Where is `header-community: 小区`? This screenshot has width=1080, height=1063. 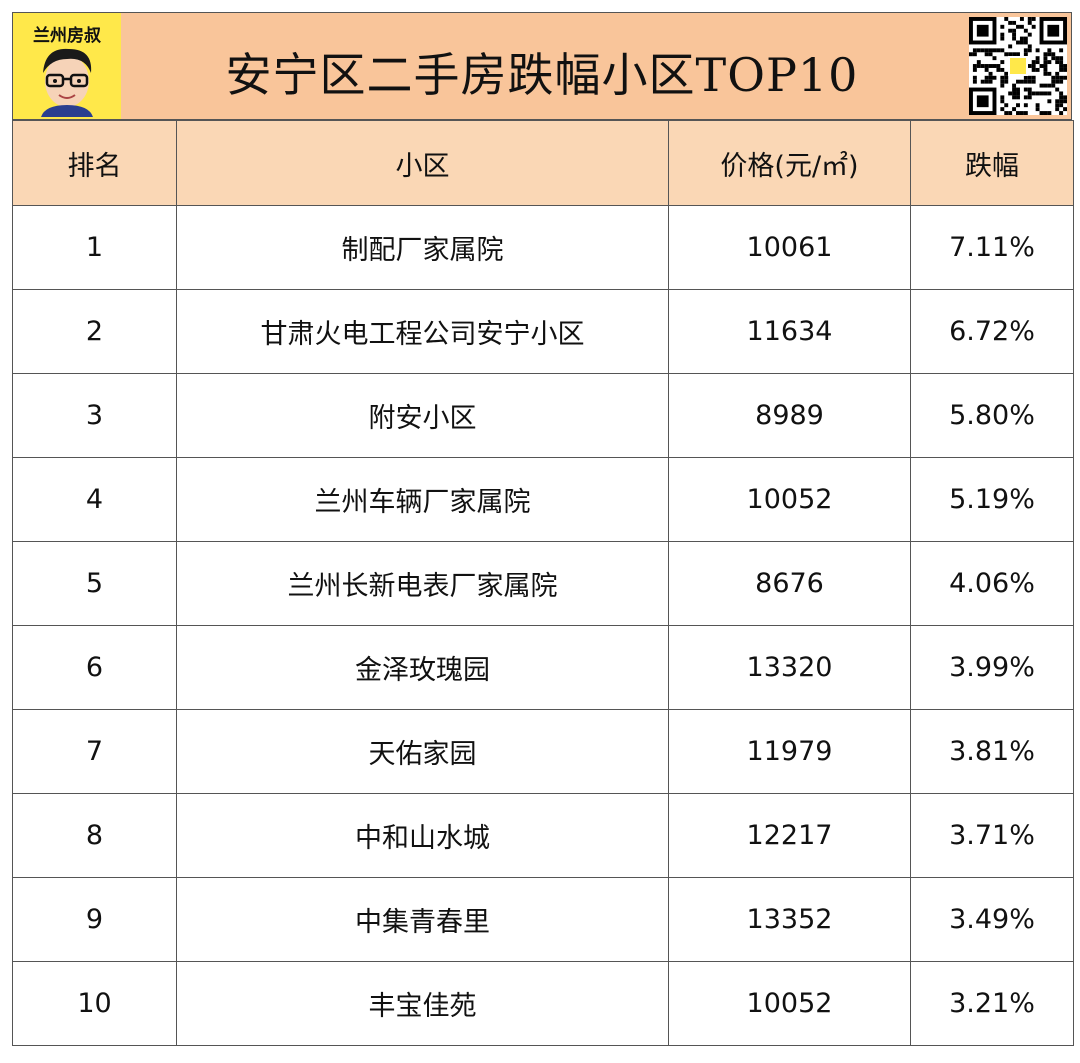 header-community: 小区 is located at coordinates (422, 163).